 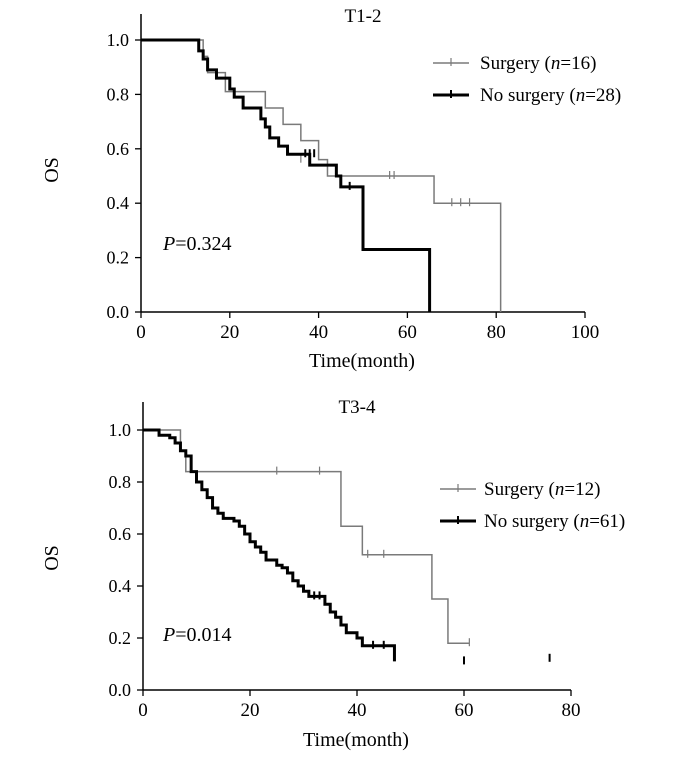 I want to click on km-curve-no-surgery, so click(x=269, y=545).